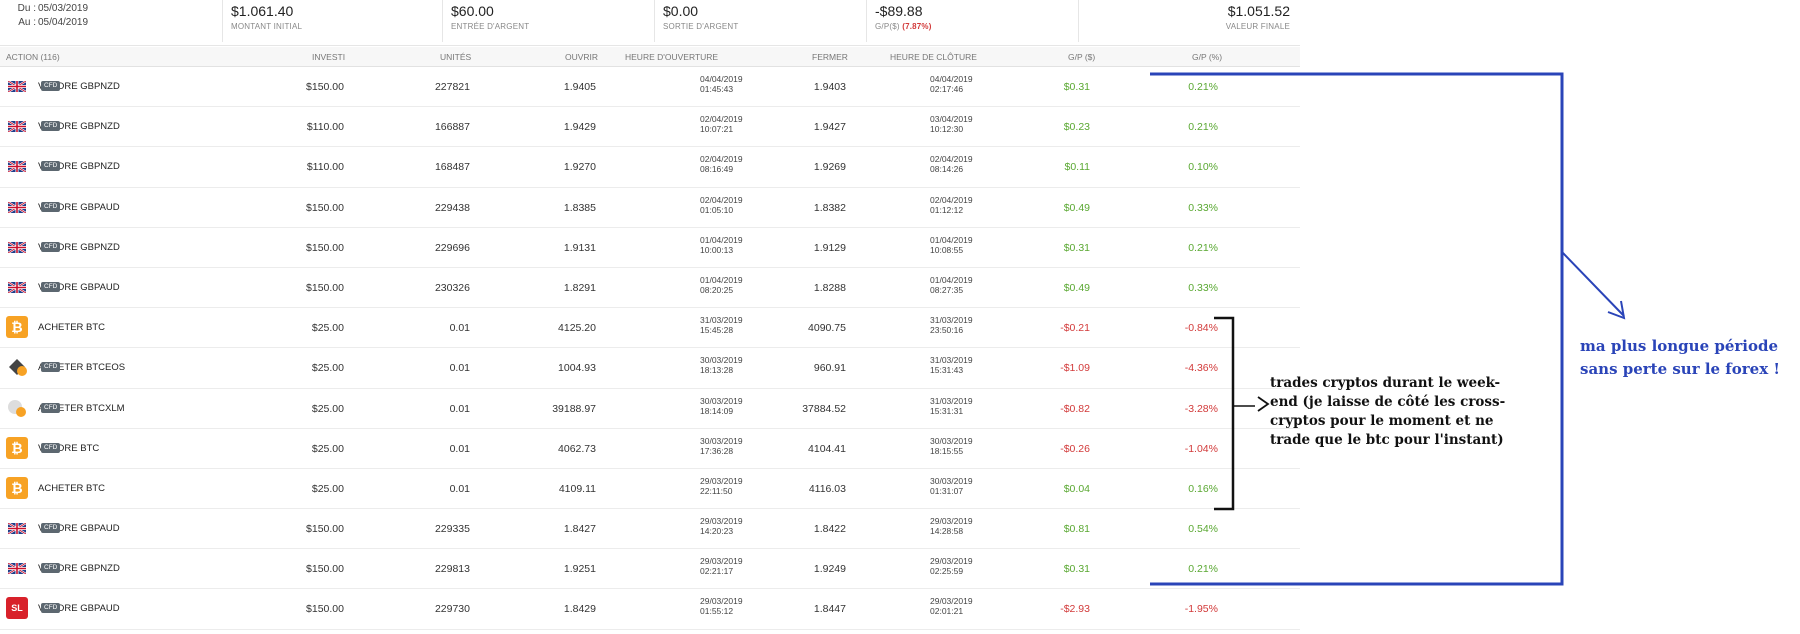  What do you see at coordinates (1263, 404) in the screenshot?
I see `crypto-arrow-icon` at bounding box center [1263, 404].